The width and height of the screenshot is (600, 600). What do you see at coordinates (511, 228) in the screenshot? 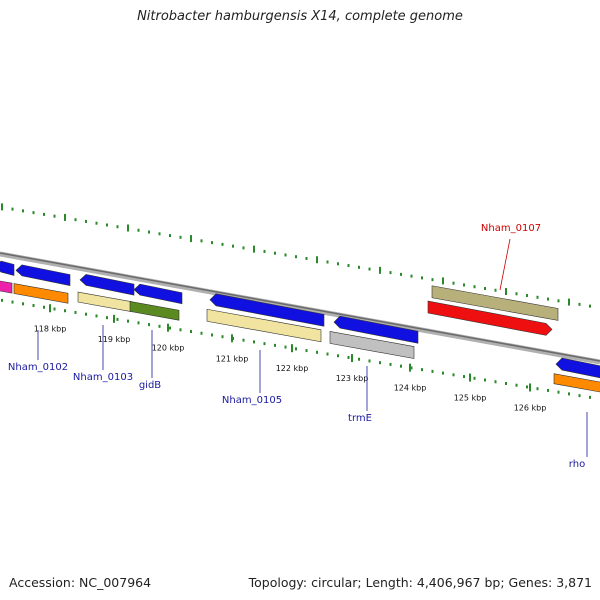
I see `gene-label: Nham_0107` at bounding box center [511, 228].